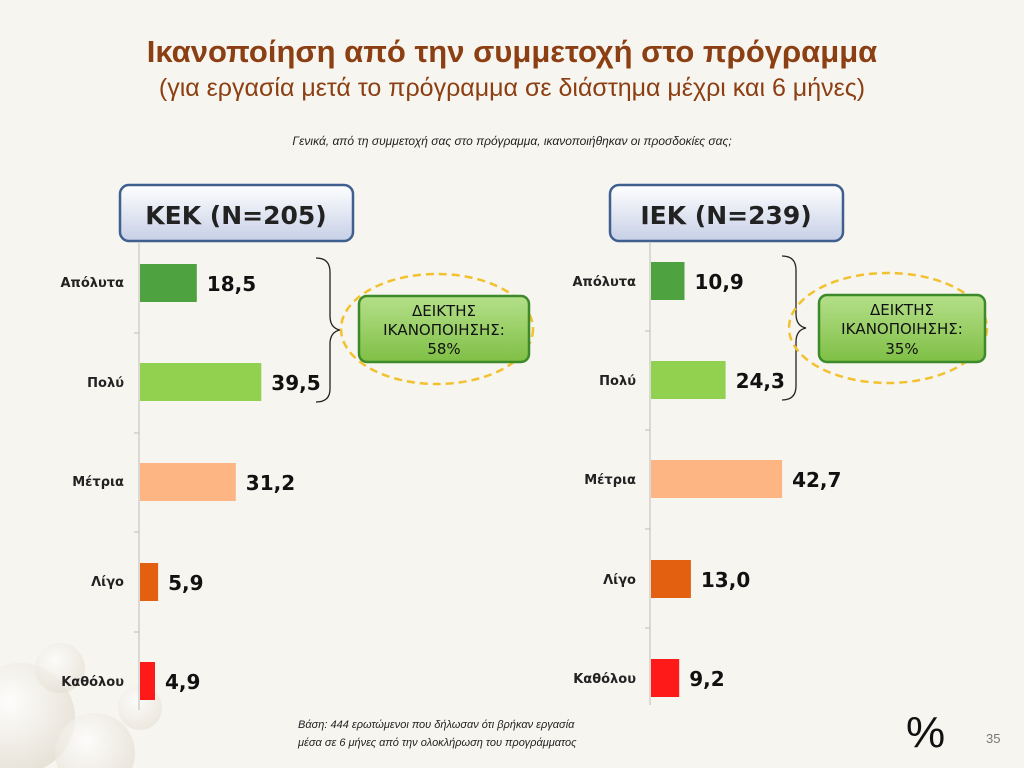 This screenshot has width=1024, height=768. Describe the element at coordinates (706, 679) in the screenshot. I see `value-label-katholou: 9,2` at that location.